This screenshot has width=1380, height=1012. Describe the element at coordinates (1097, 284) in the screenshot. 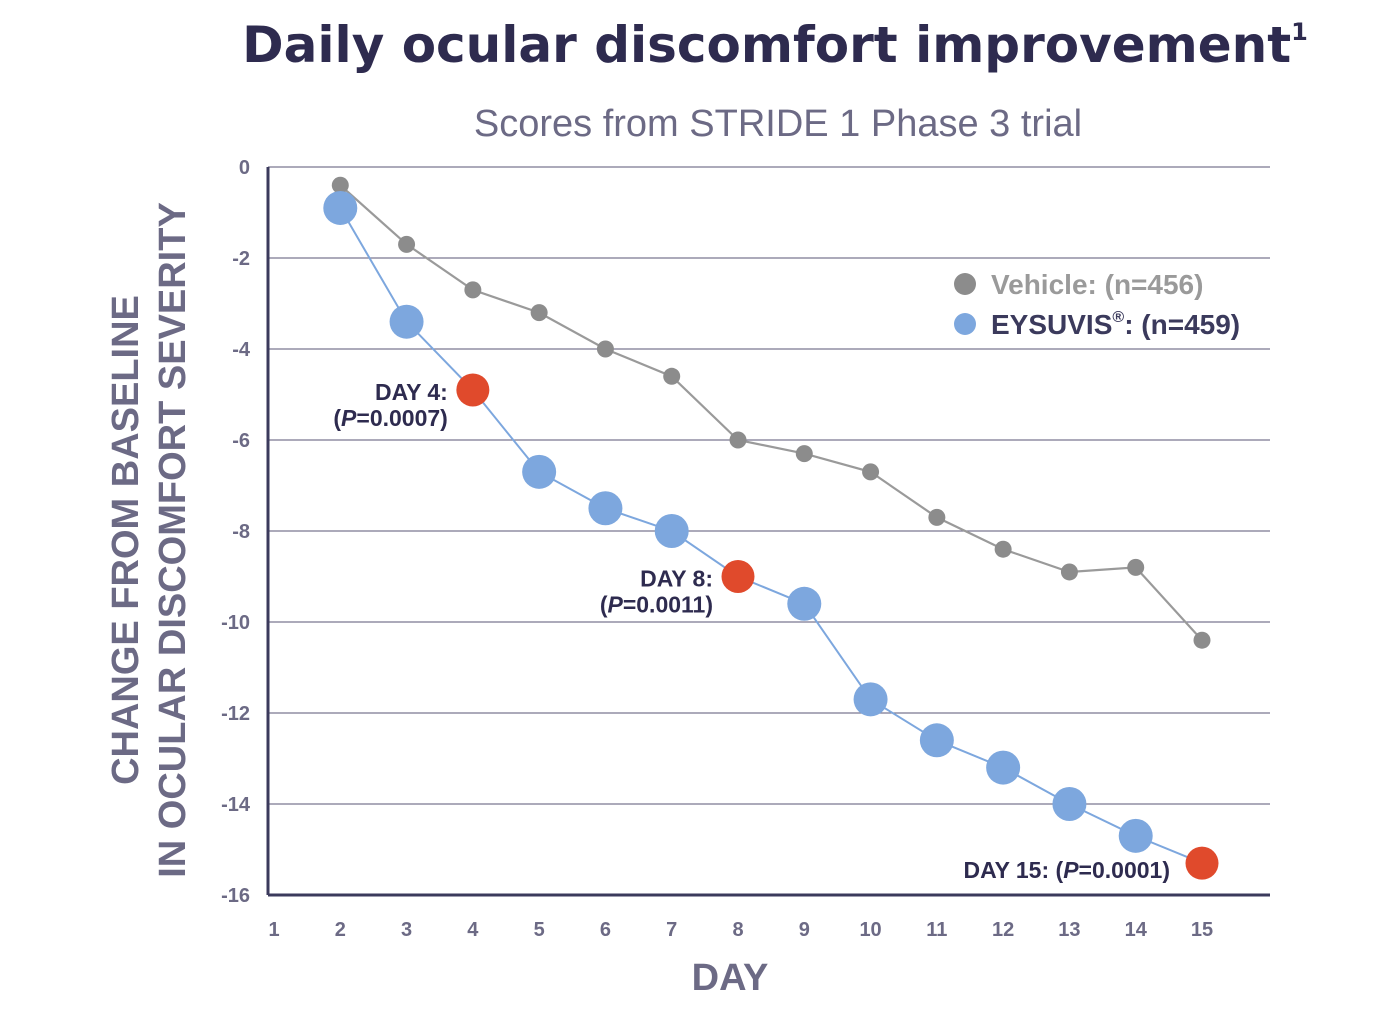

I see `legend-label-vehicle: Vehicle: (n=456)` at that location.